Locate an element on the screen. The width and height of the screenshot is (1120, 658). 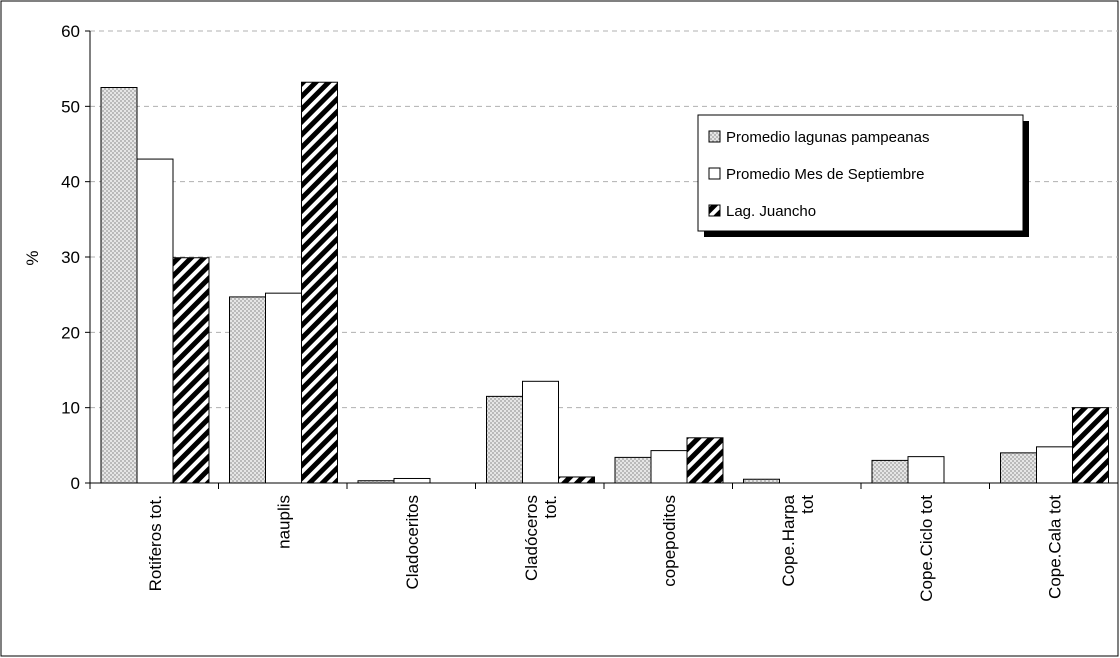
y-tick-label: 20 is located at coordinates (70, 332).